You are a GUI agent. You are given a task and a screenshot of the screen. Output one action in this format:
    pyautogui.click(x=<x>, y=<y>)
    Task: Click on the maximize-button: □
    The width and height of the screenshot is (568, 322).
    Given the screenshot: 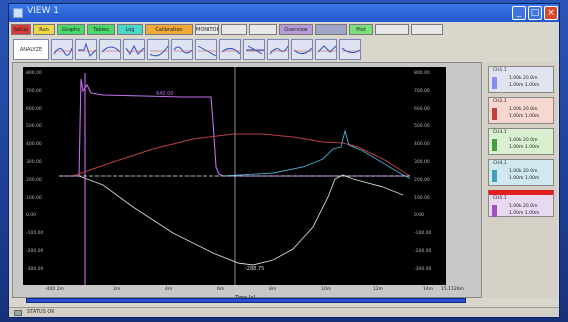 What is the action you would take?
    pyautogui.click(x=535, y=13)
    